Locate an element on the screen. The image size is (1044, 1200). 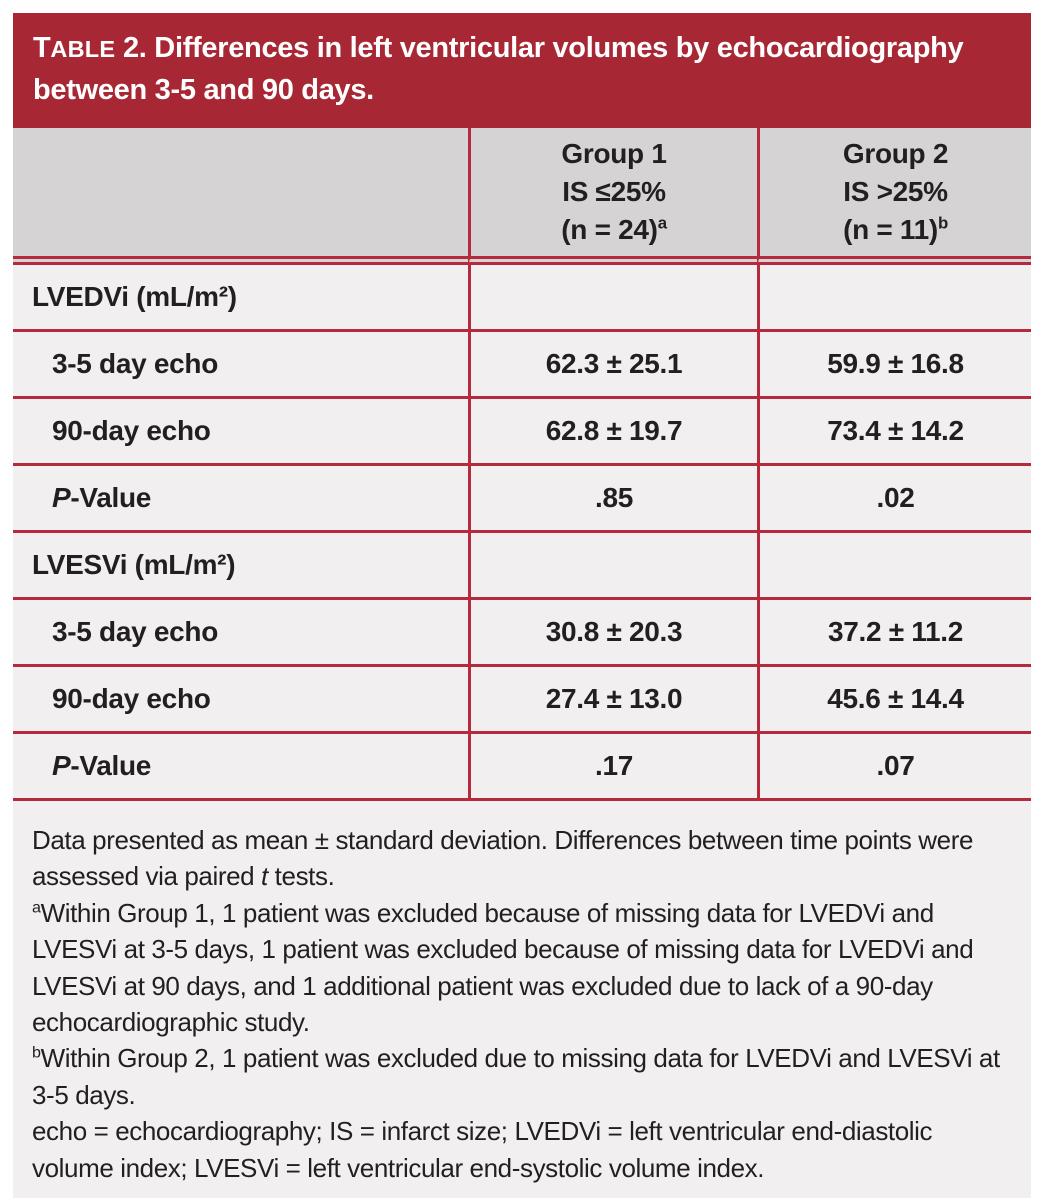
value-cell-group2: 45.6 ± 14.4 is located at coordinates (894, 700).